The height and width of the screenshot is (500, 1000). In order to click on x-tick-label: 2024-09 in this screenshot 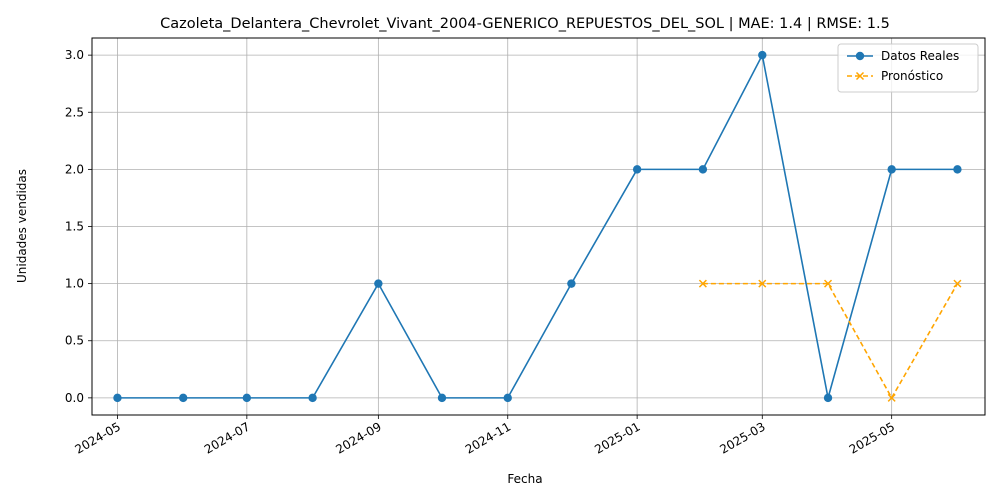, I will do `click(358, 437)`.